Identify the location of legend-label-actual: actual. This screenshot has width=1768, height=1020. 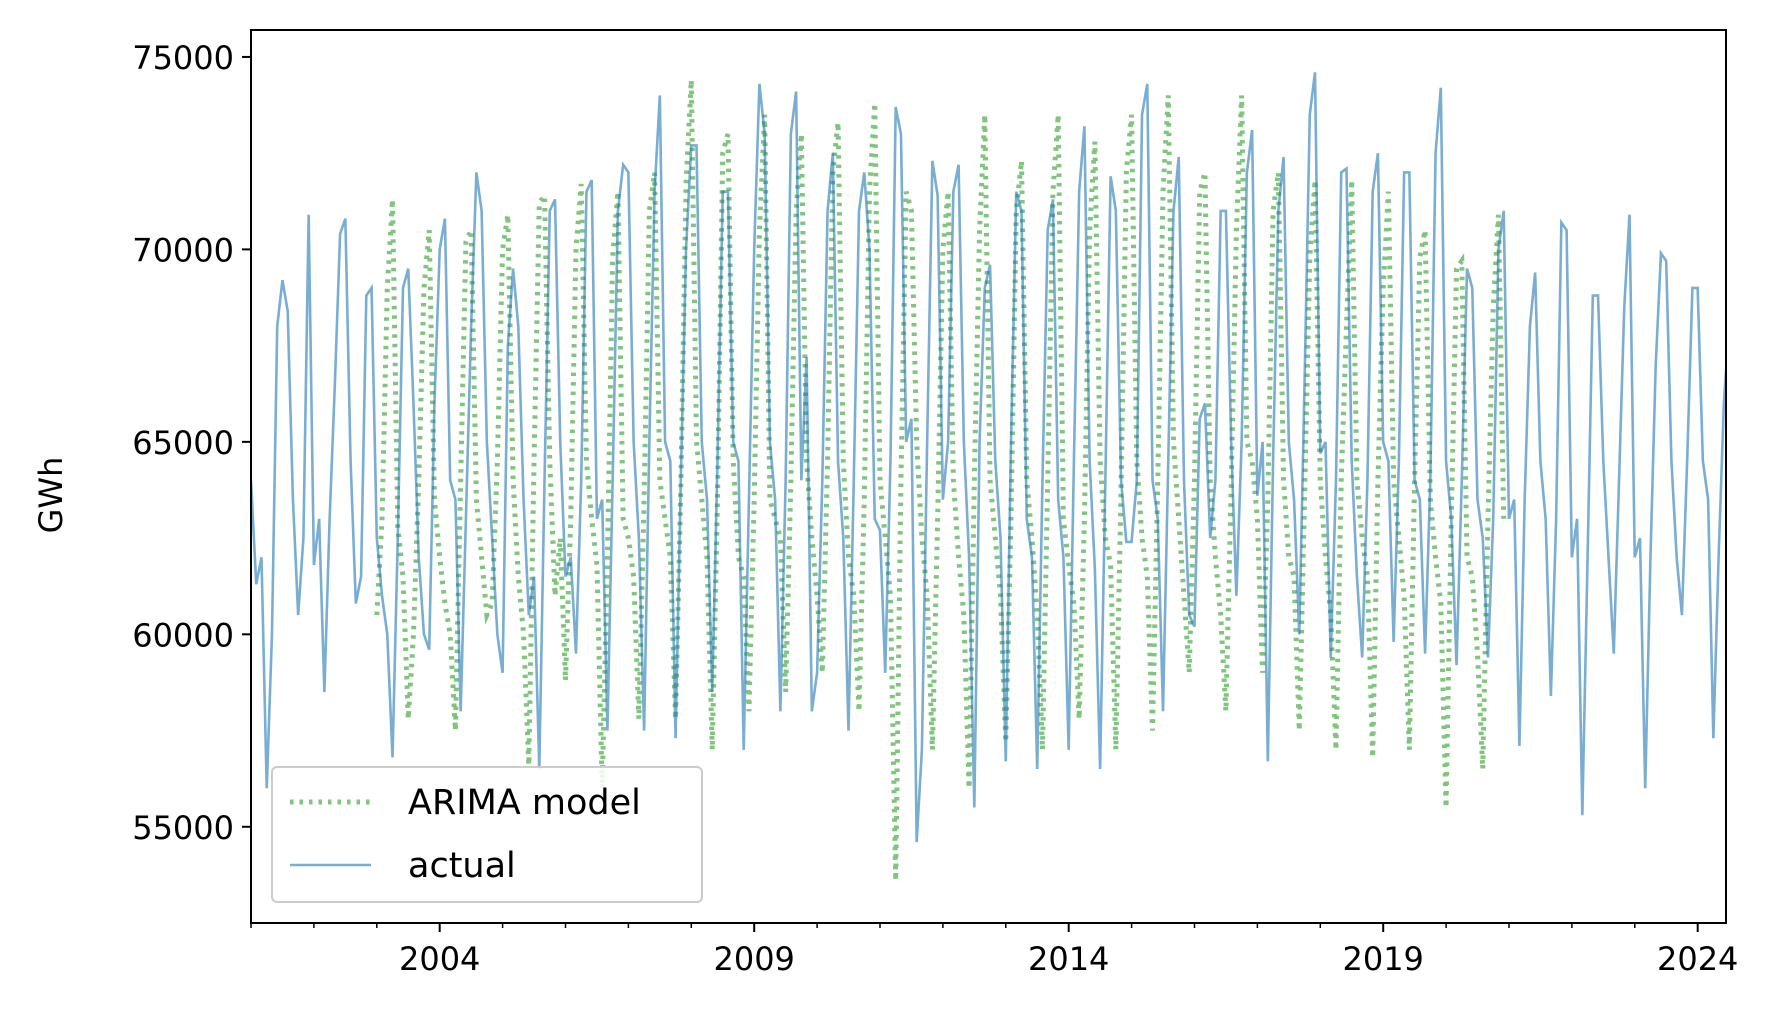
(462, 866).